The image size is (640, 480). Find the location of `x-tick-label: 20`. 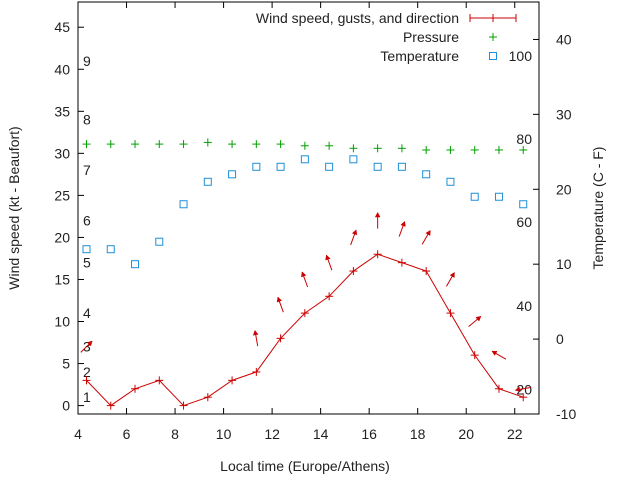

x-tick-label: 20 is located at coordinates (466, 434).